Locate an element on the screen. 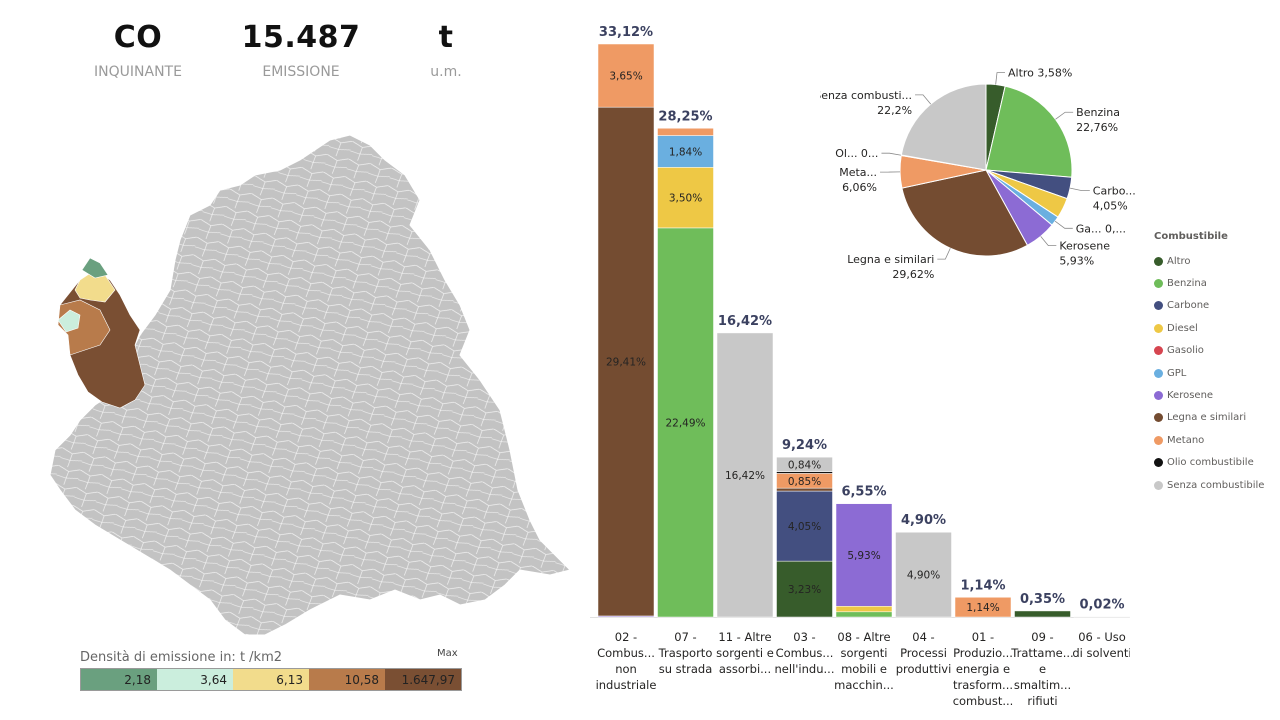 This screenshot has width=1280, height=720. bar-group: 0,35% is located at coordinates (1042, 605).